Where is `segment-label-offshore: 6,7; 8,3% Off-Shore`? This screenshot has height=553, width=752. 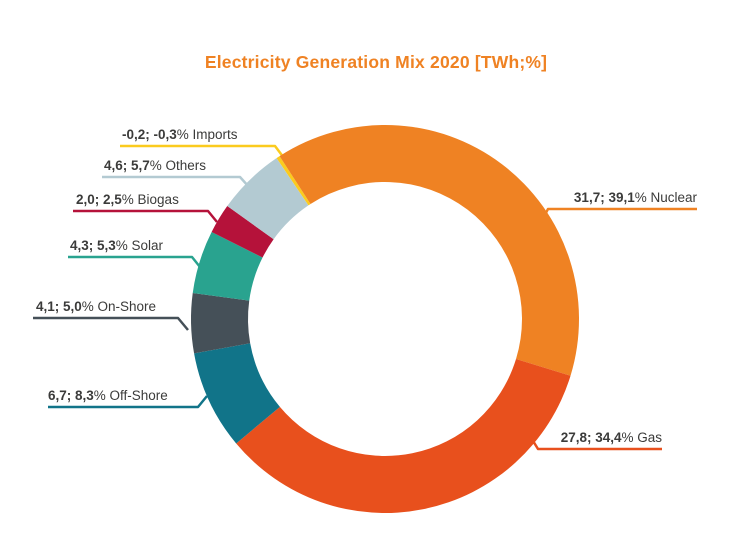 segment-label-offshore: 6,7; 8,3% Off-Shore is located at coordinates (108, 396).